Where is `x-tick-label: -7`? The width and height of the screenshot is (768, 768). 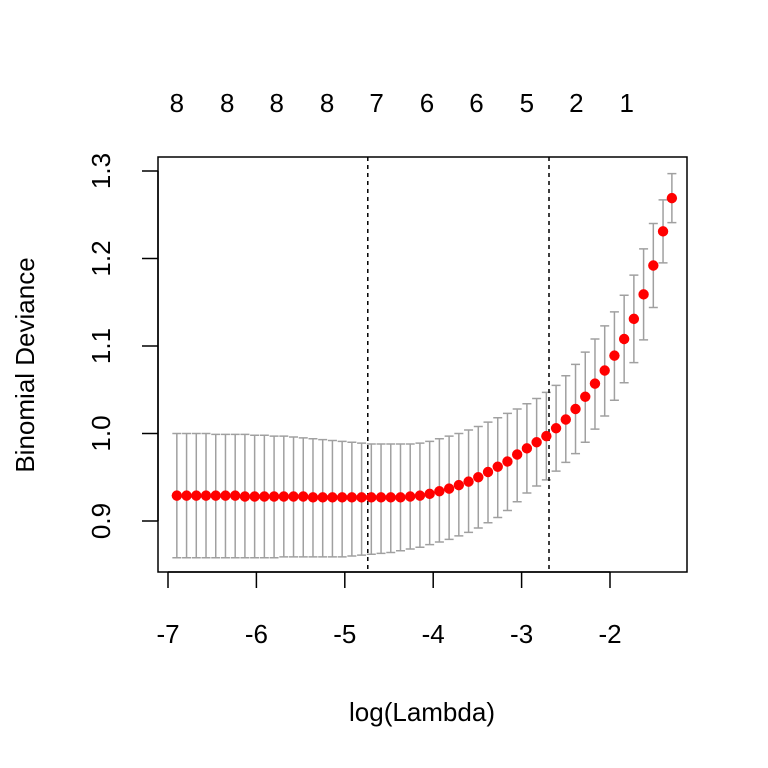
x-tick-label: -7 is located at coordinates (167, 634).